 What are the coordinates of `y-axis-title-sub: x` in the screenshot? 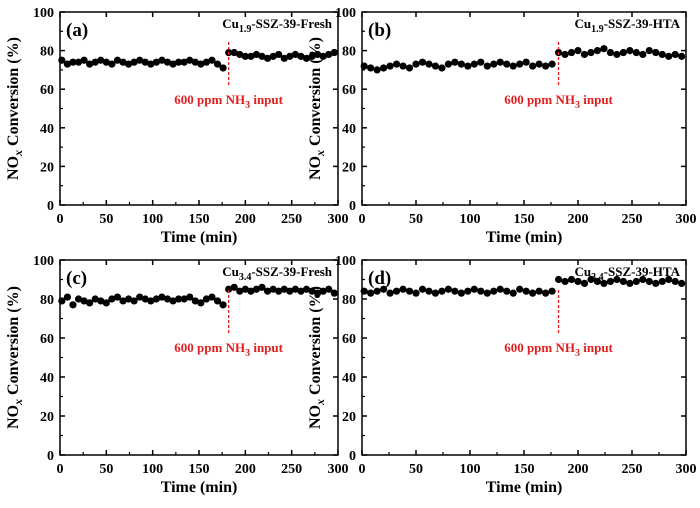 It's located at (320, 402).